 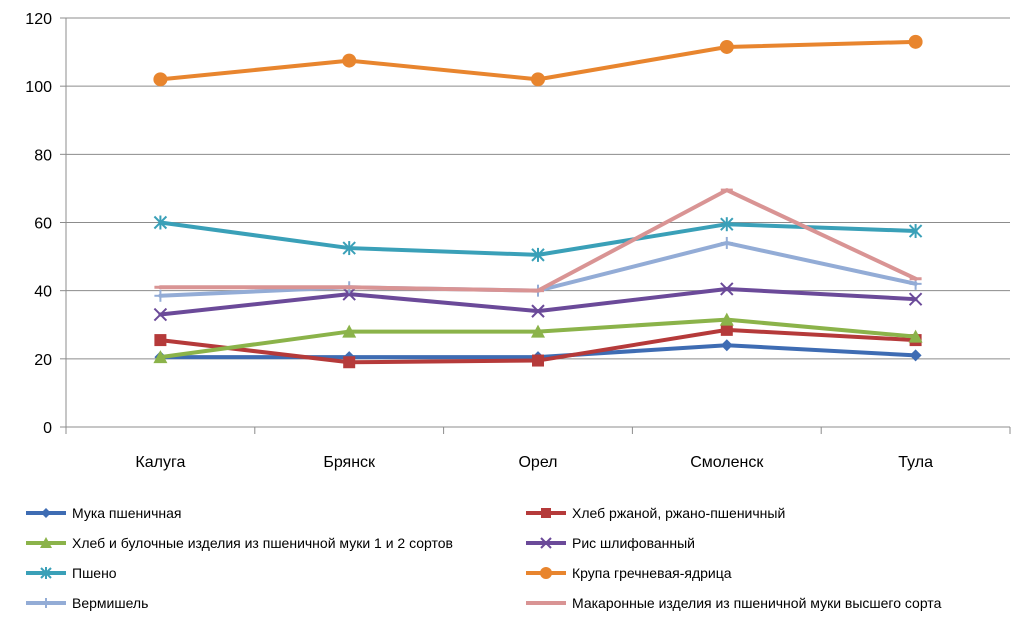 What do you see at coordinates (47, 428) in the screenshot?
I see `y-tick-label: 0` at bounding box center [47, 428].